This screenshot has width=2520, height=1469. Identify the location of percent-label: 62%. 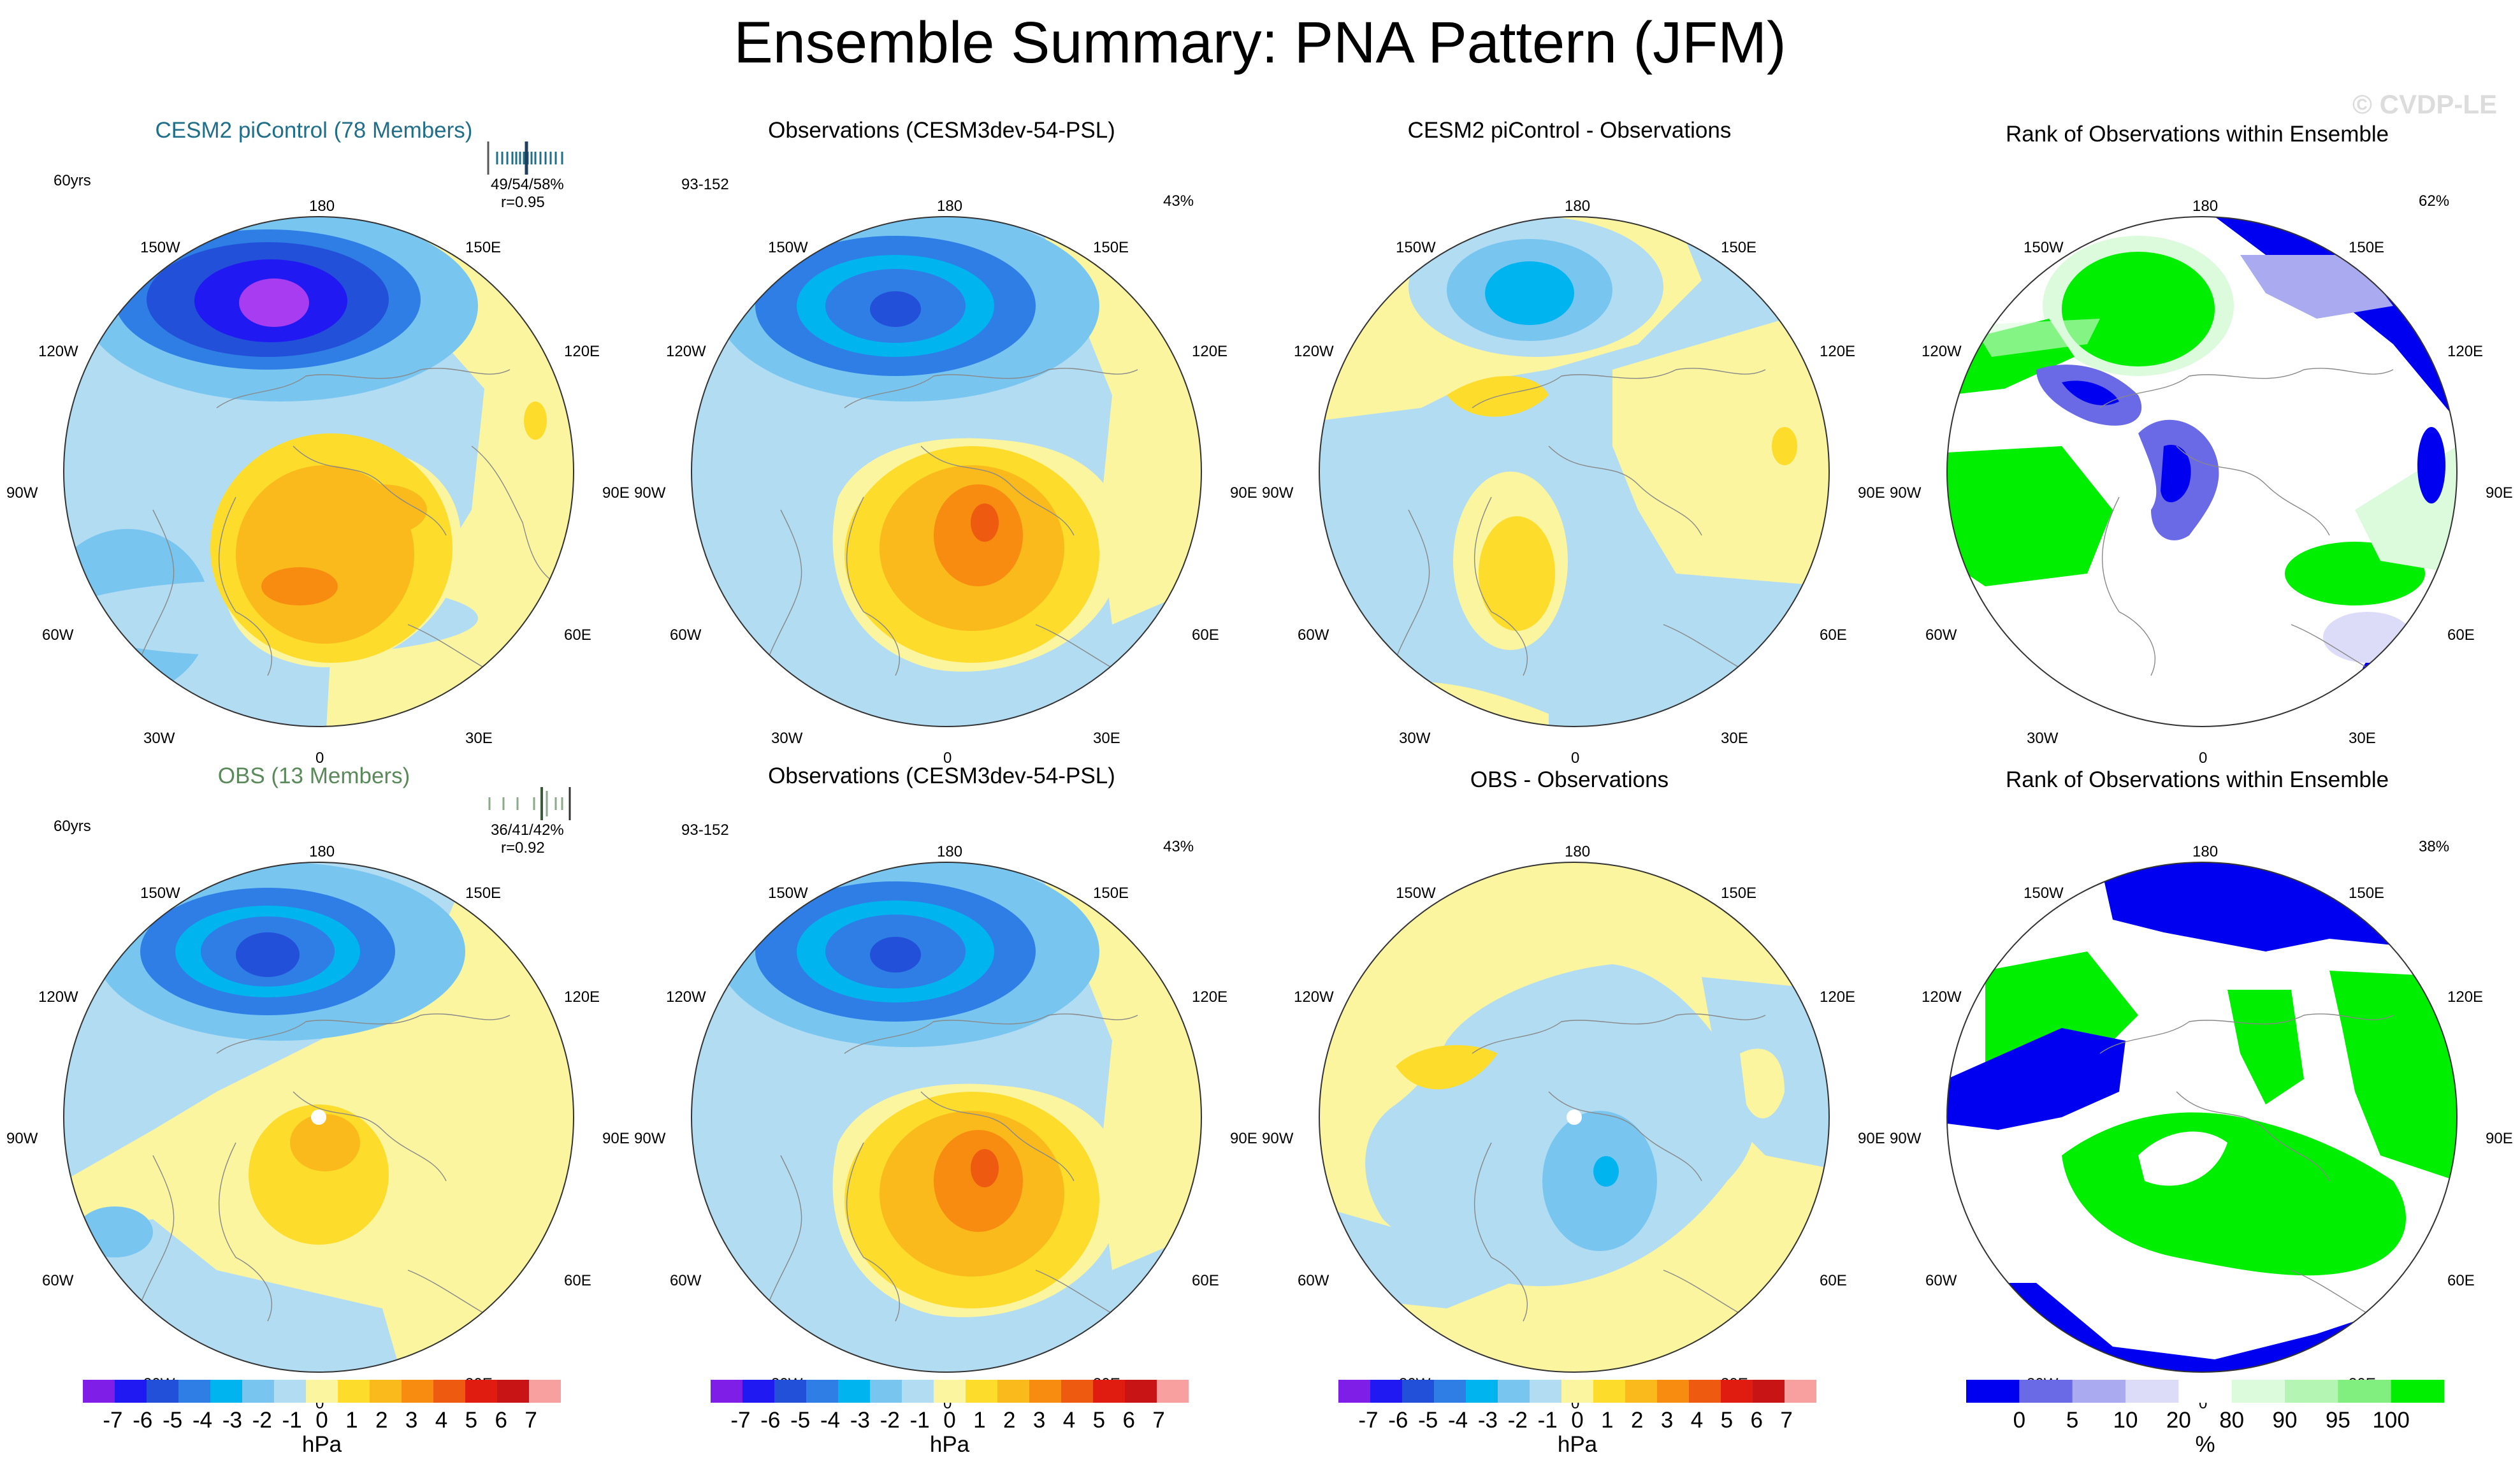
(2434, 201).